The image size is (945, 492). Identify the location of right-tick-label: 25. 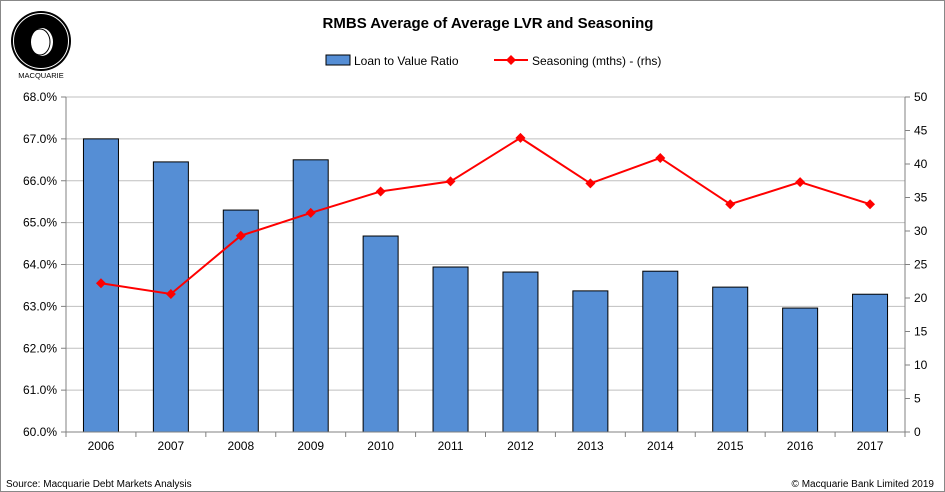
(921, 265).